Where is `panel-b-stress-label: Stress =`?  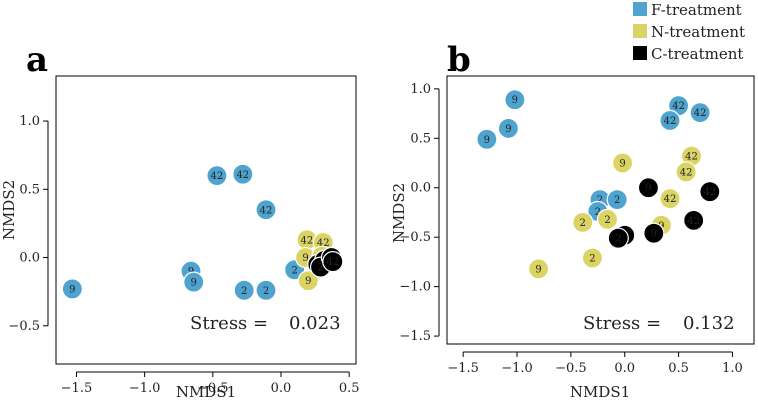 panel-b-stress-label: Stress = is located at coordinates (622, 323).